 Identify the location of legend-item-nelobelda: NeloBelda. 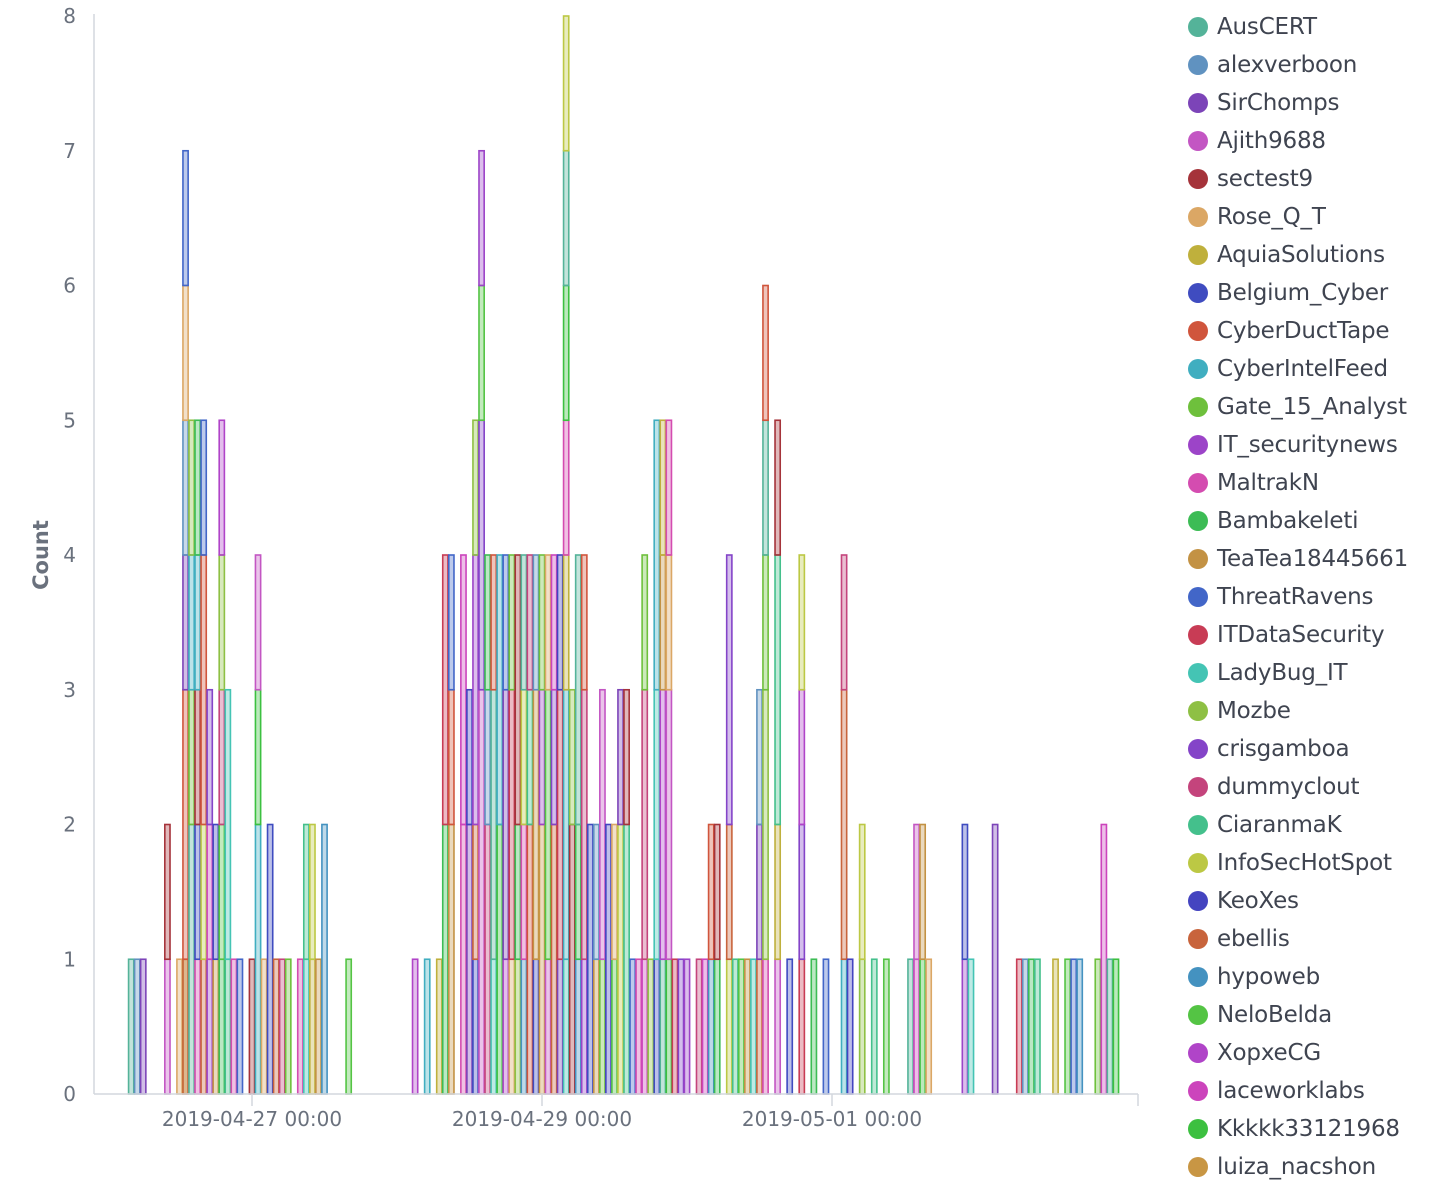
(1313, 1015).